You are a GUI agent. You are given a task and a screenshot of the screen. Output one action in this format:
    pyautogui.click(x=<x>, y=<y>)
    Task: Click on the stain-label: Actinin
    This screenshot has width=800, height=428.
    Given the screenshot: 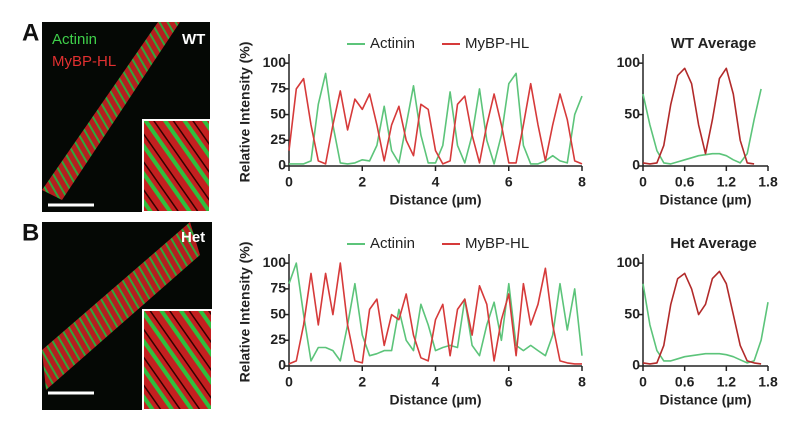 What is the action you would take?
    pyautogui.click(x=74, y=39)
    